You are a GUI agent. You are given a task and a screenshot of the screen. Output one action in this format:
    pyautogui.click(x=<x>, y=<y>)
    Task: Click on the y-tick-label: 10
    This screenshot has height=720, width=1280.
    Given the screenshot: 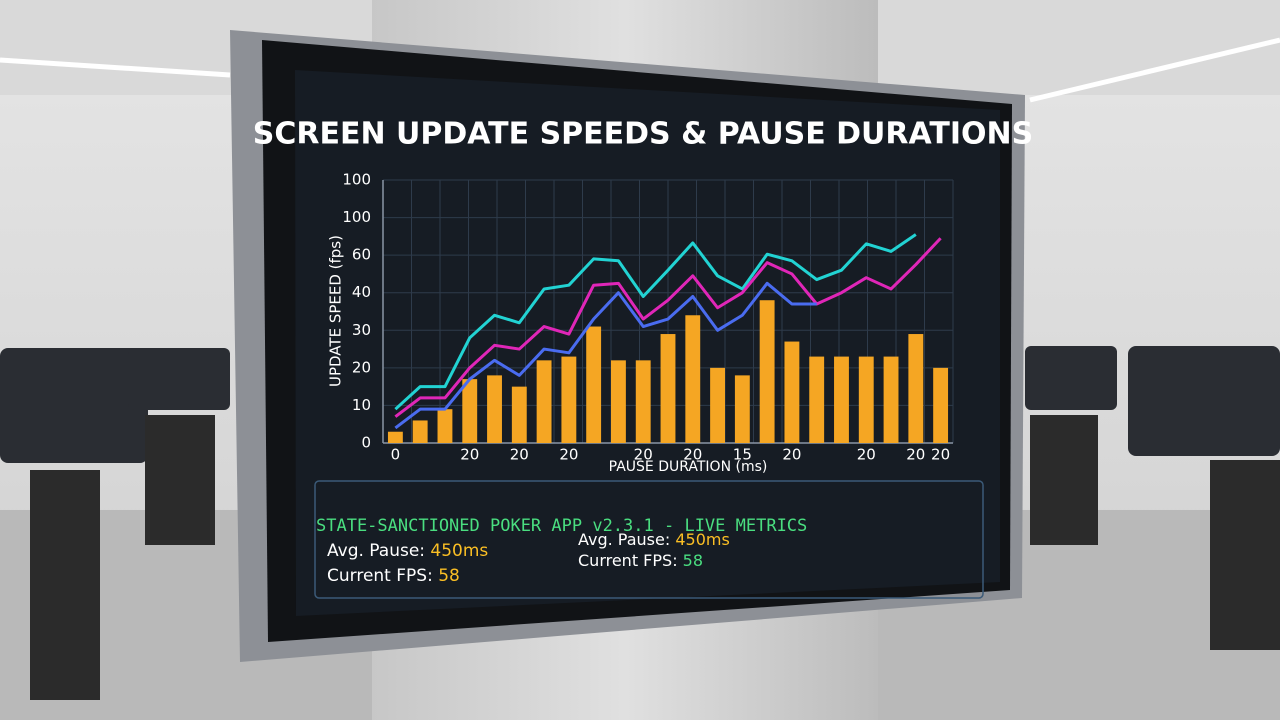 What is the action you would take?
    pyautogui.click(x=361, y=405)
    